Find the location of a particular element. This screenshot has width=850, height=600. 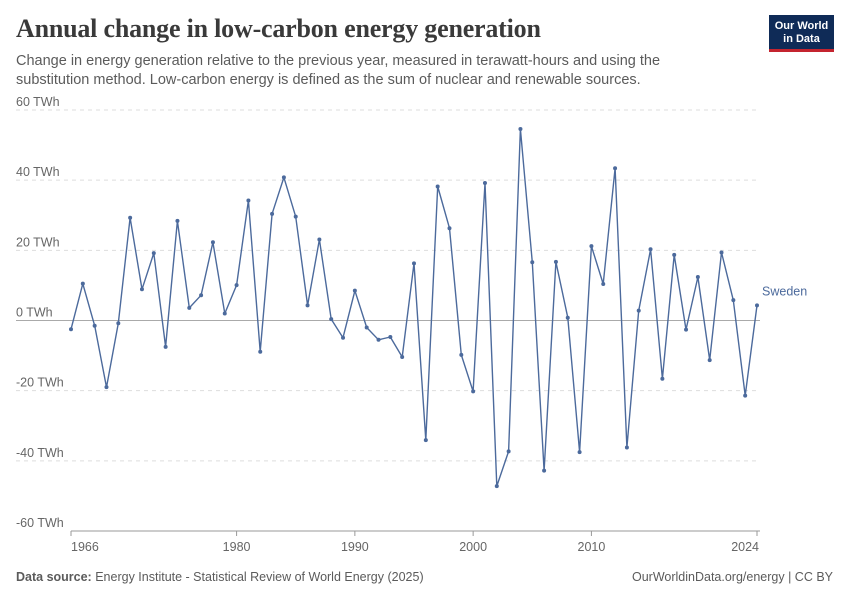

y-tick-label: 60 TWh is located at coordinates (38, 102).